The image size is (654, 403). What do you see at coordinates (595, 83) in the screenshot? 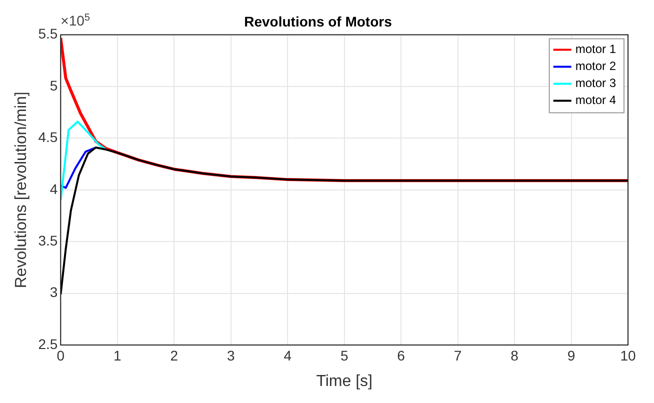
I see `legend-label: motor 3` at bounding box center [595, 83].